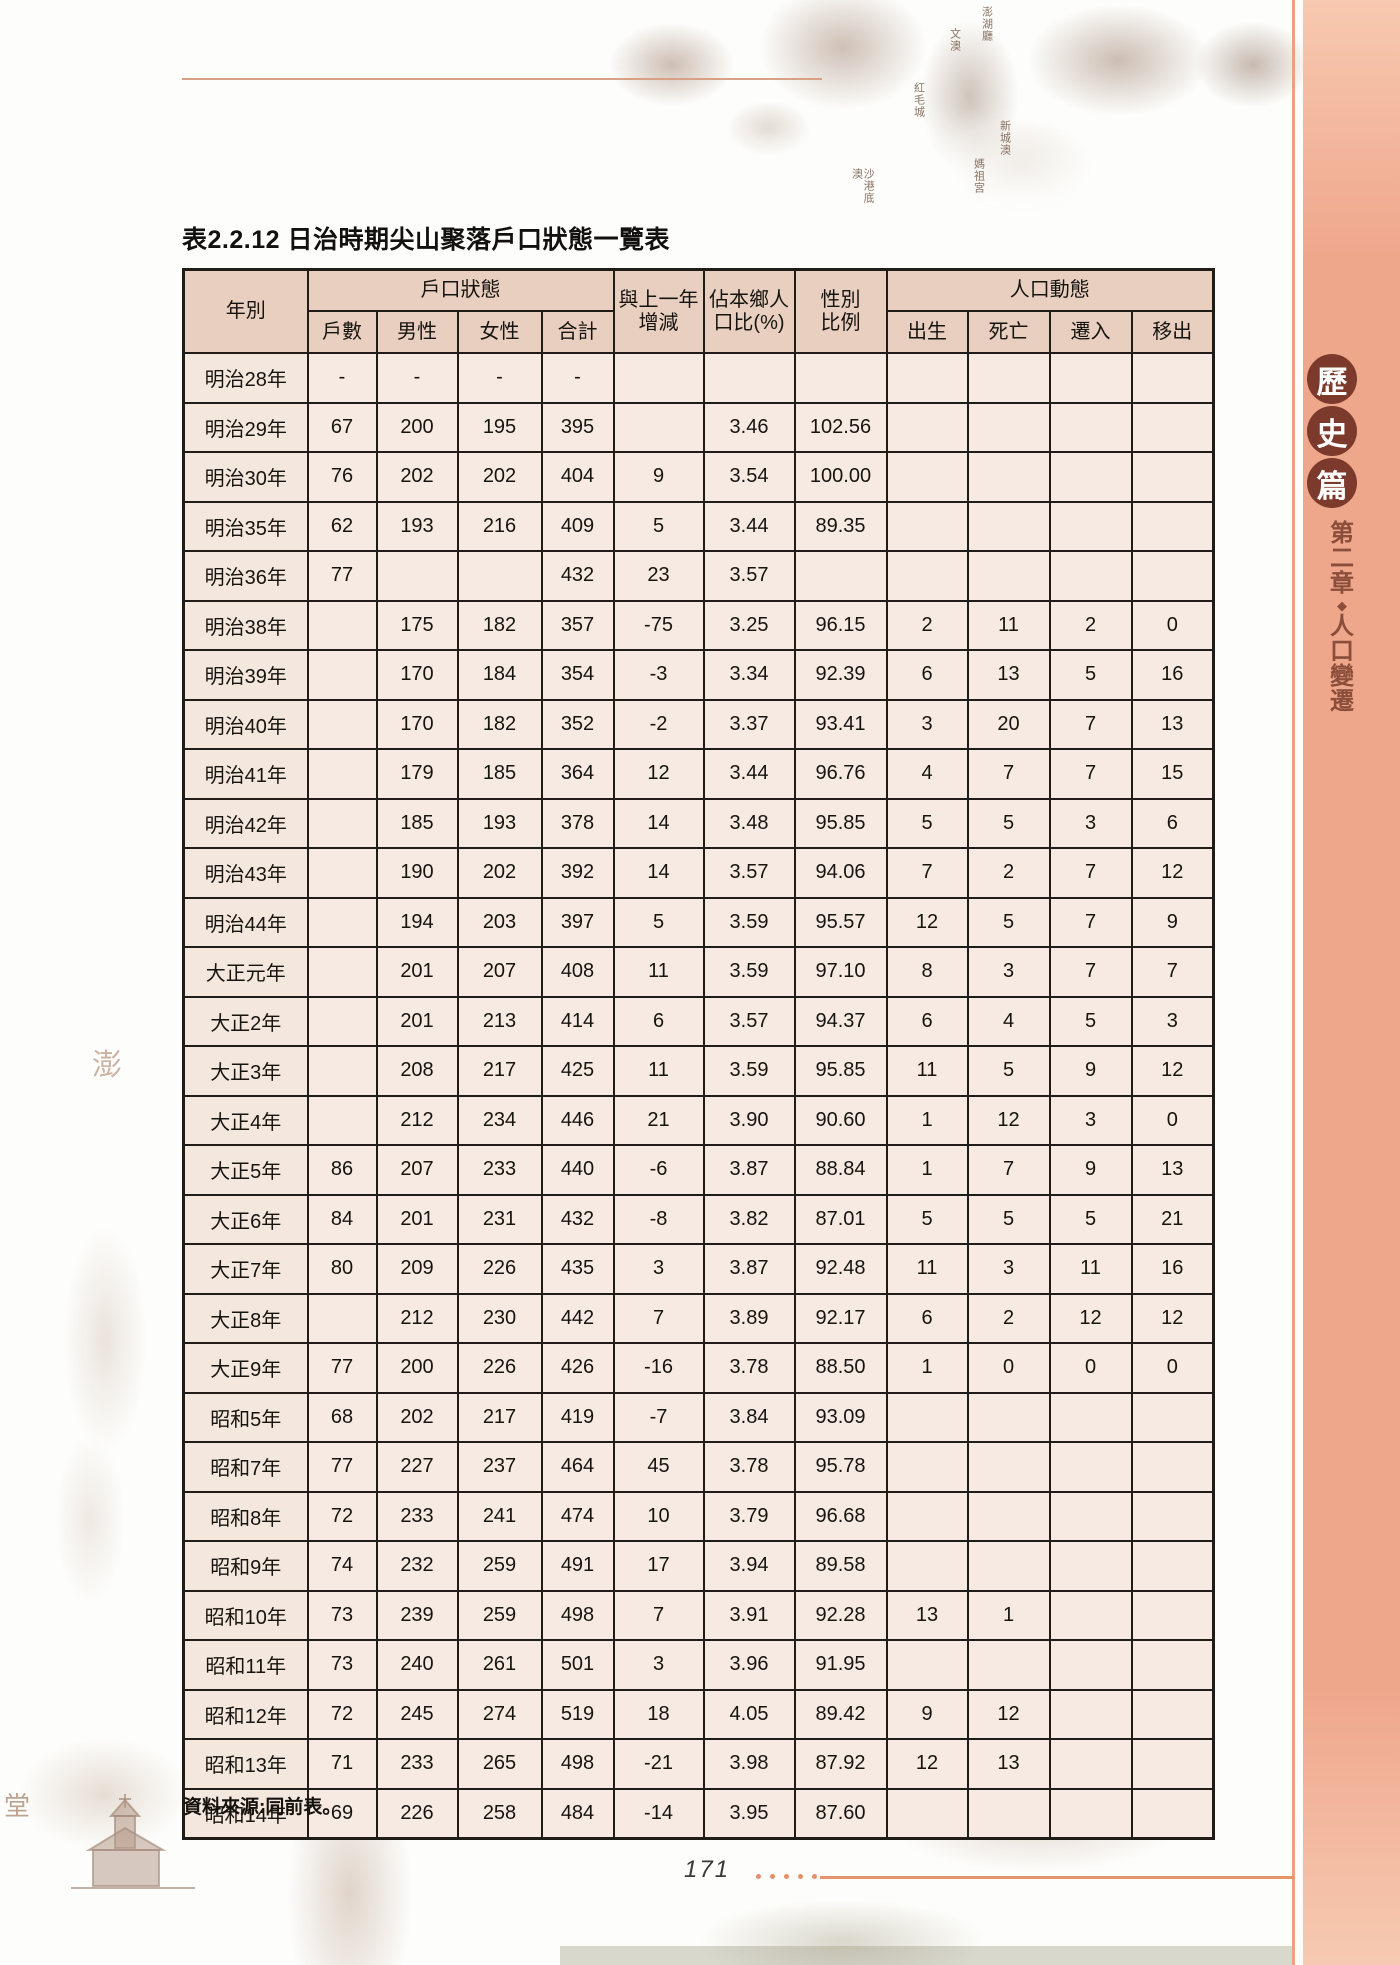 This screenshot has height=1965, width=1400. Describe the element at coordinates (105, 1400) in the screenshot. I see `left-map-texture` at that location.